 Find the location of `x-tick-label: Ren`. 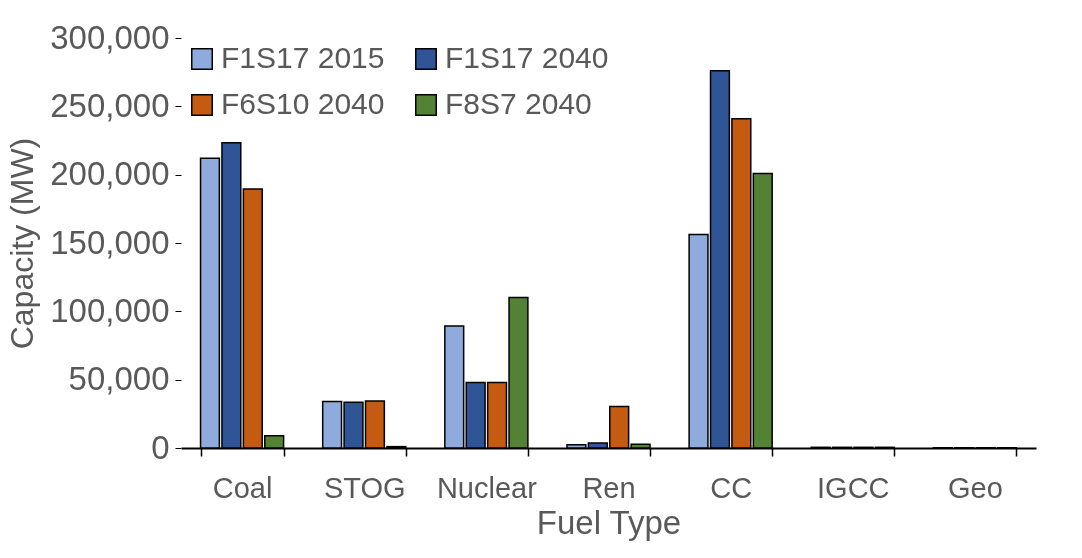

x-tick-label: Ren is located at coordinates (609, 487).